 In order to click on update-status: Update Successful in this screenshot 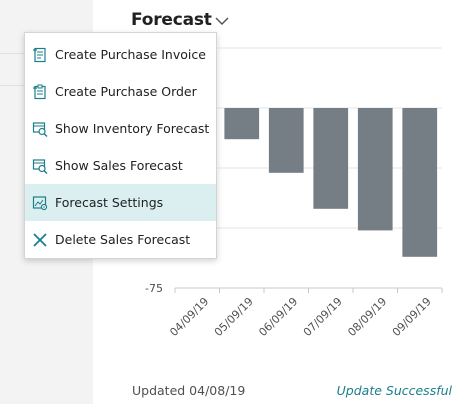, I will do `click(394, 390)`.